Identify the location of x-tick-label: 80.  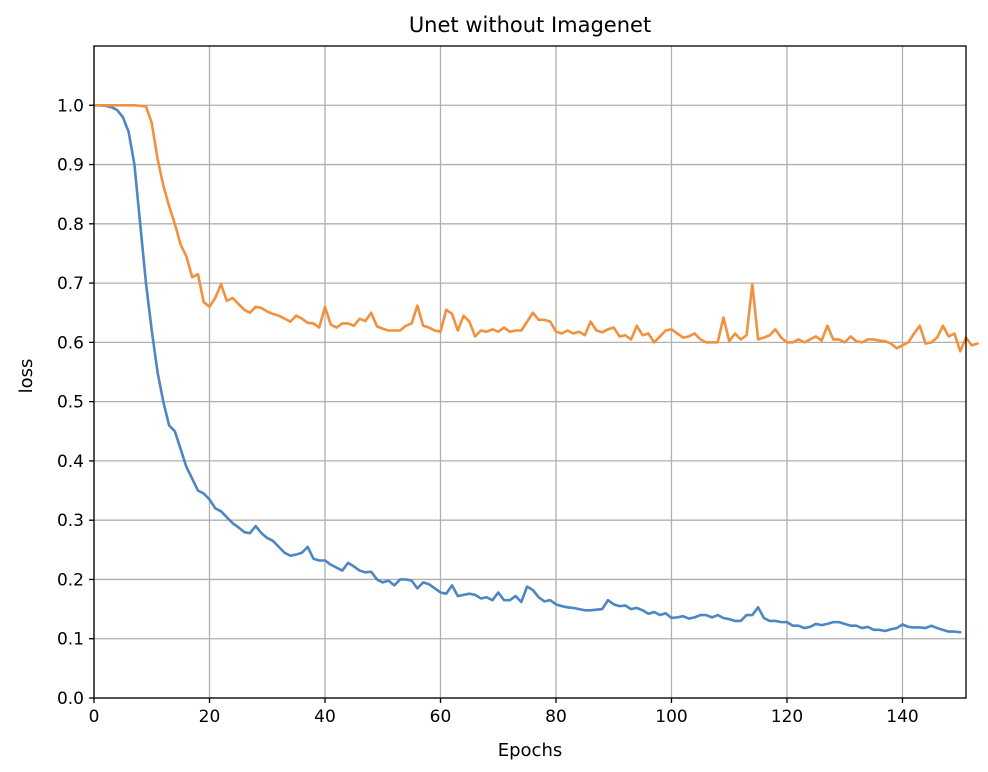
(556, 717).